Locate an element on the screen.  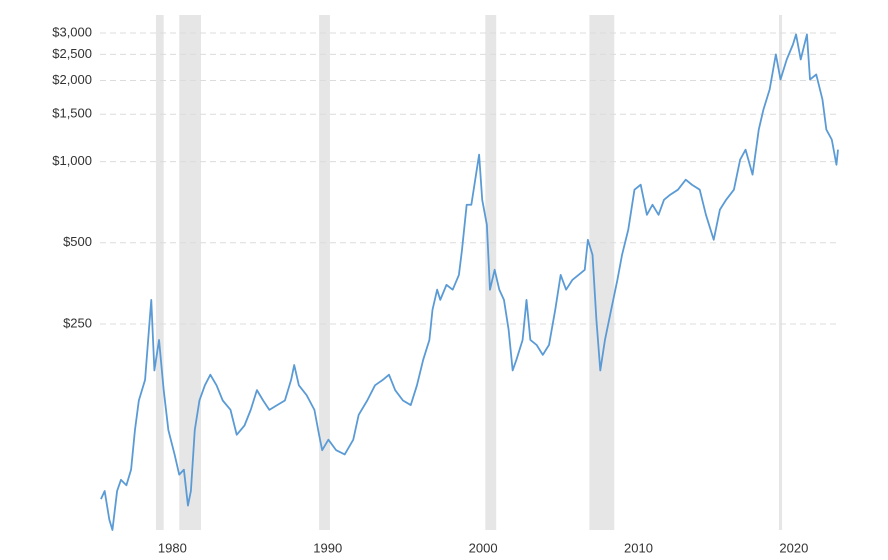
y-tick-label: $1,000 is located at coordinates (72, 160).